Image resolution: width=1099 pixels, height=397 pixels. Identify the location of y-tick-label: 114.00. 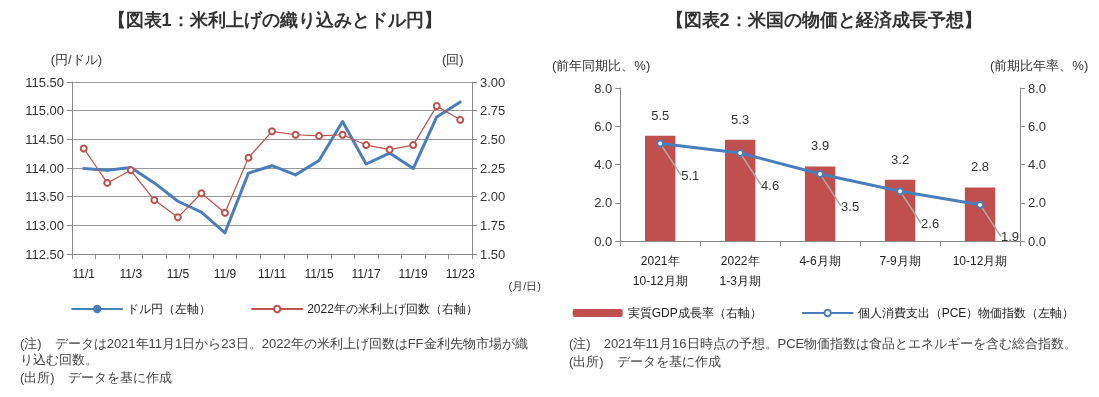
(44, 168).